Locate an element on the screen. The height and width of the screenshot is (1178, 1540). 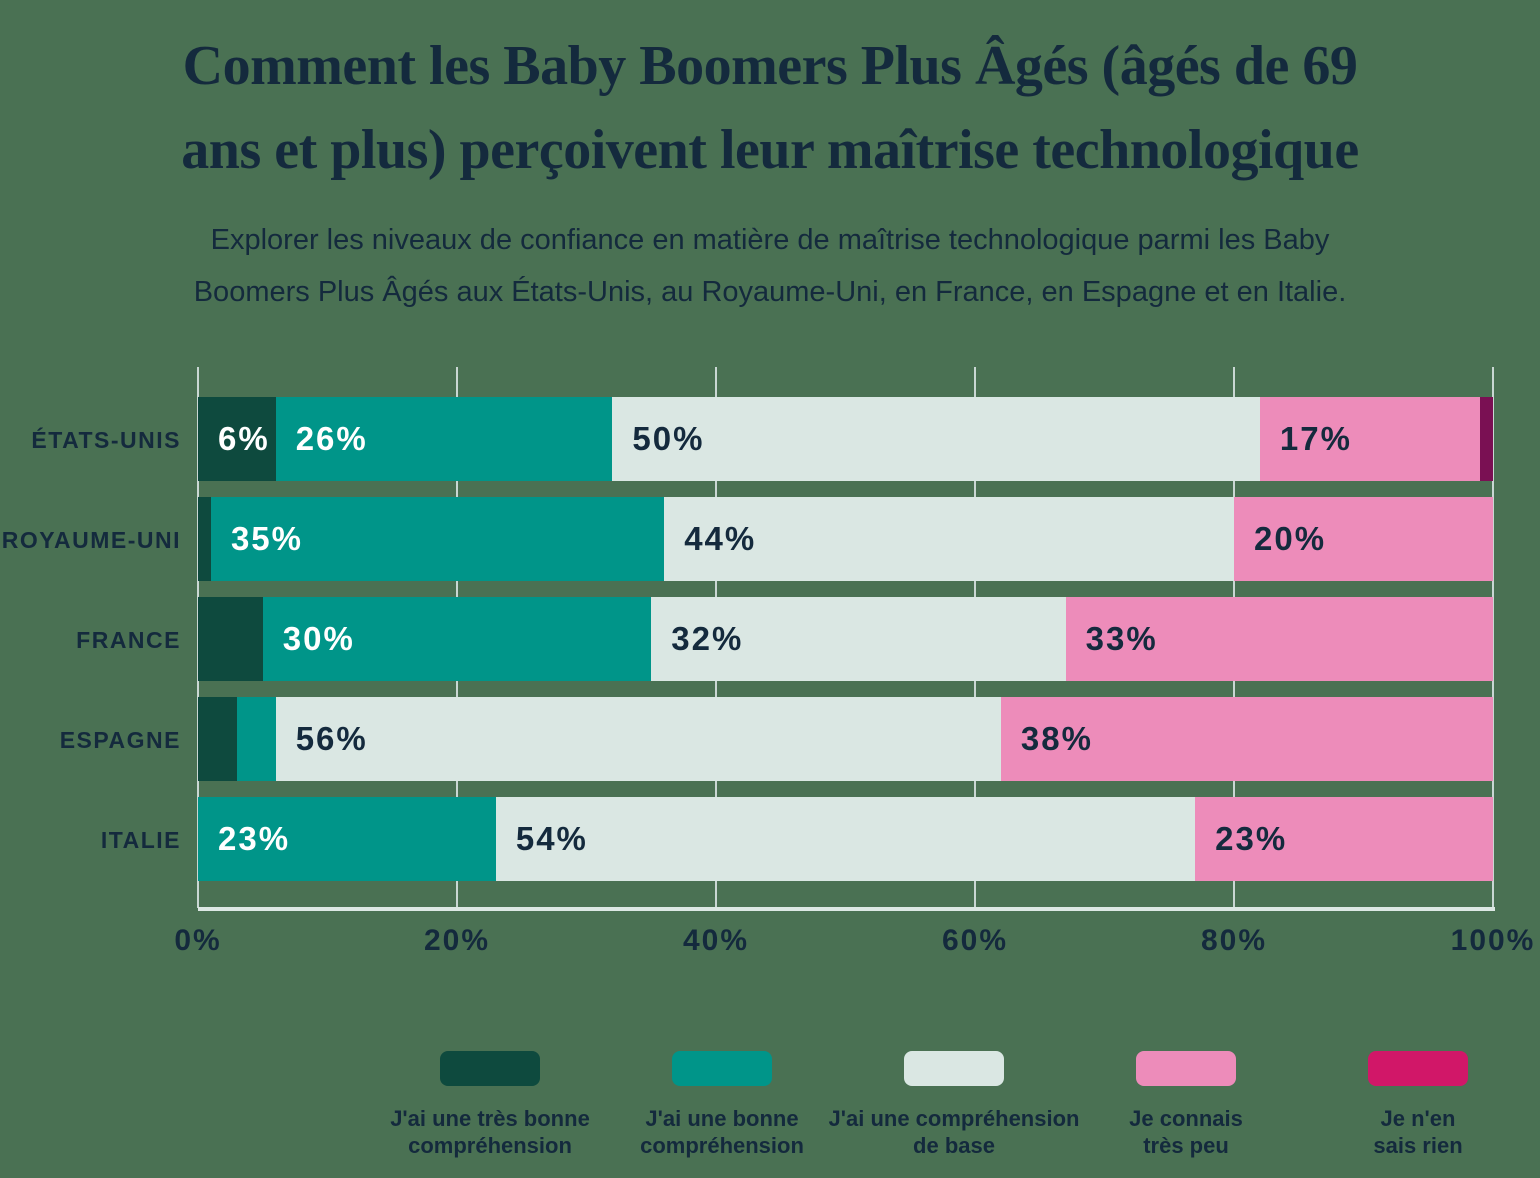
stacked-bar: 30% 32% 33% is located at coordinates (845, 639).